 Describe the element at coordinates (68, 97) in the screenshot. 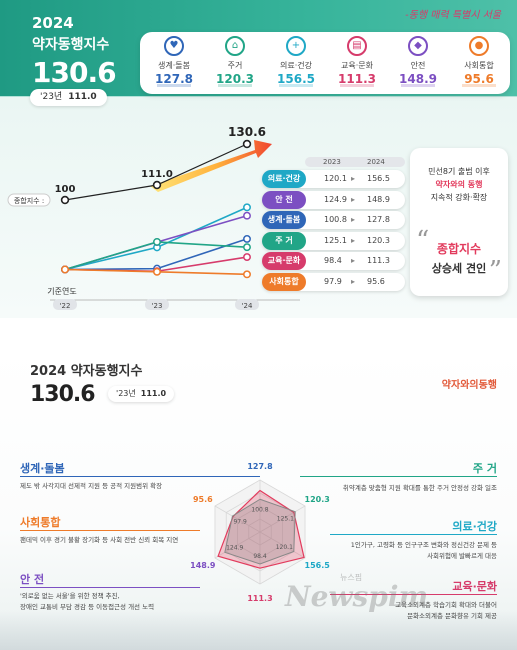

I see `prev-year-badge: '23년 111.0` at that location.